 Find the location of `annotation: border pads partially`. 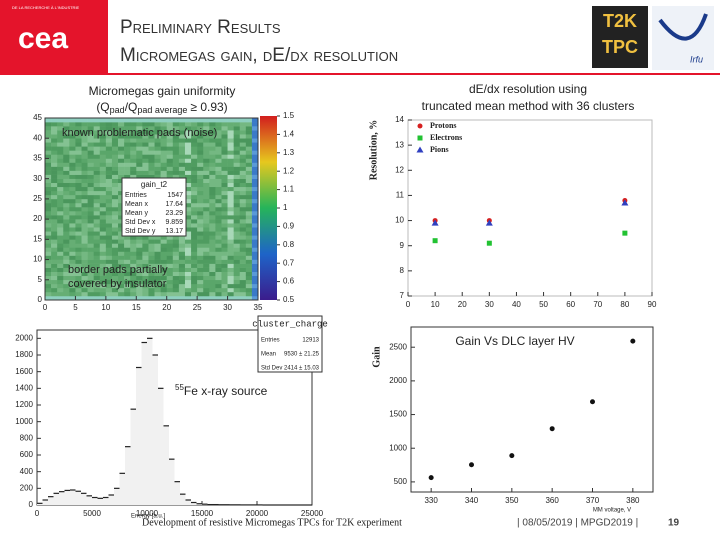

annotation: border pads partially is located at coordinates (118, 270).